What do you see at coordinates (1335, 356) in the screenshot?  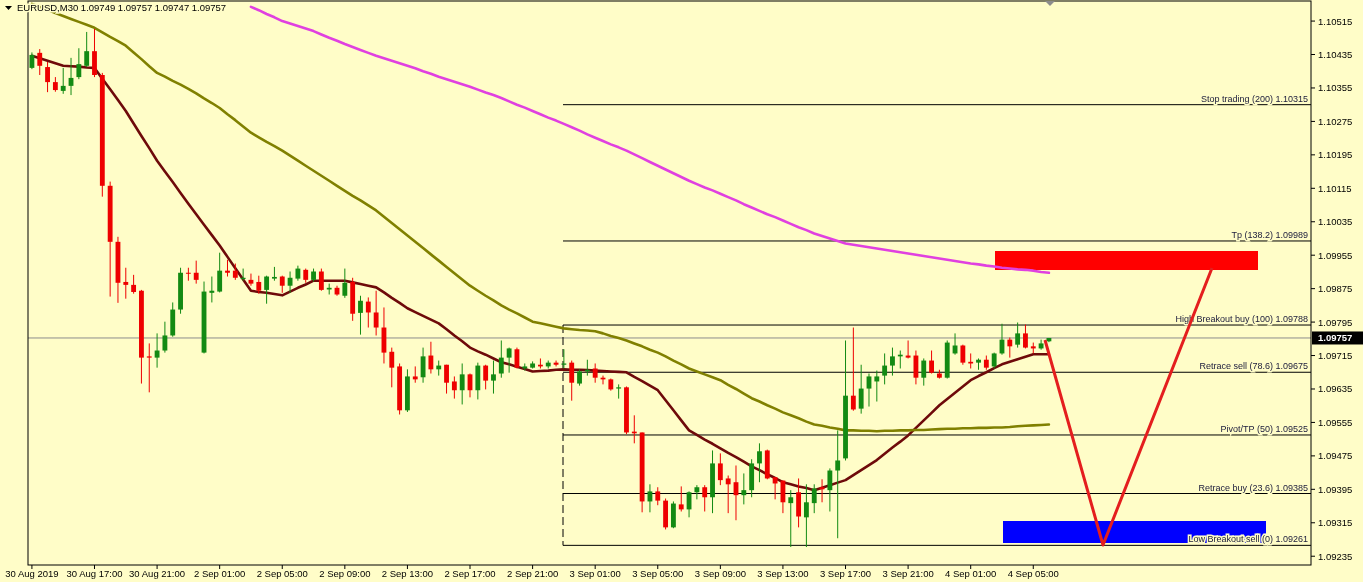 I see `y-tick-label: 1.09715` at bounding box center [1335, 356].